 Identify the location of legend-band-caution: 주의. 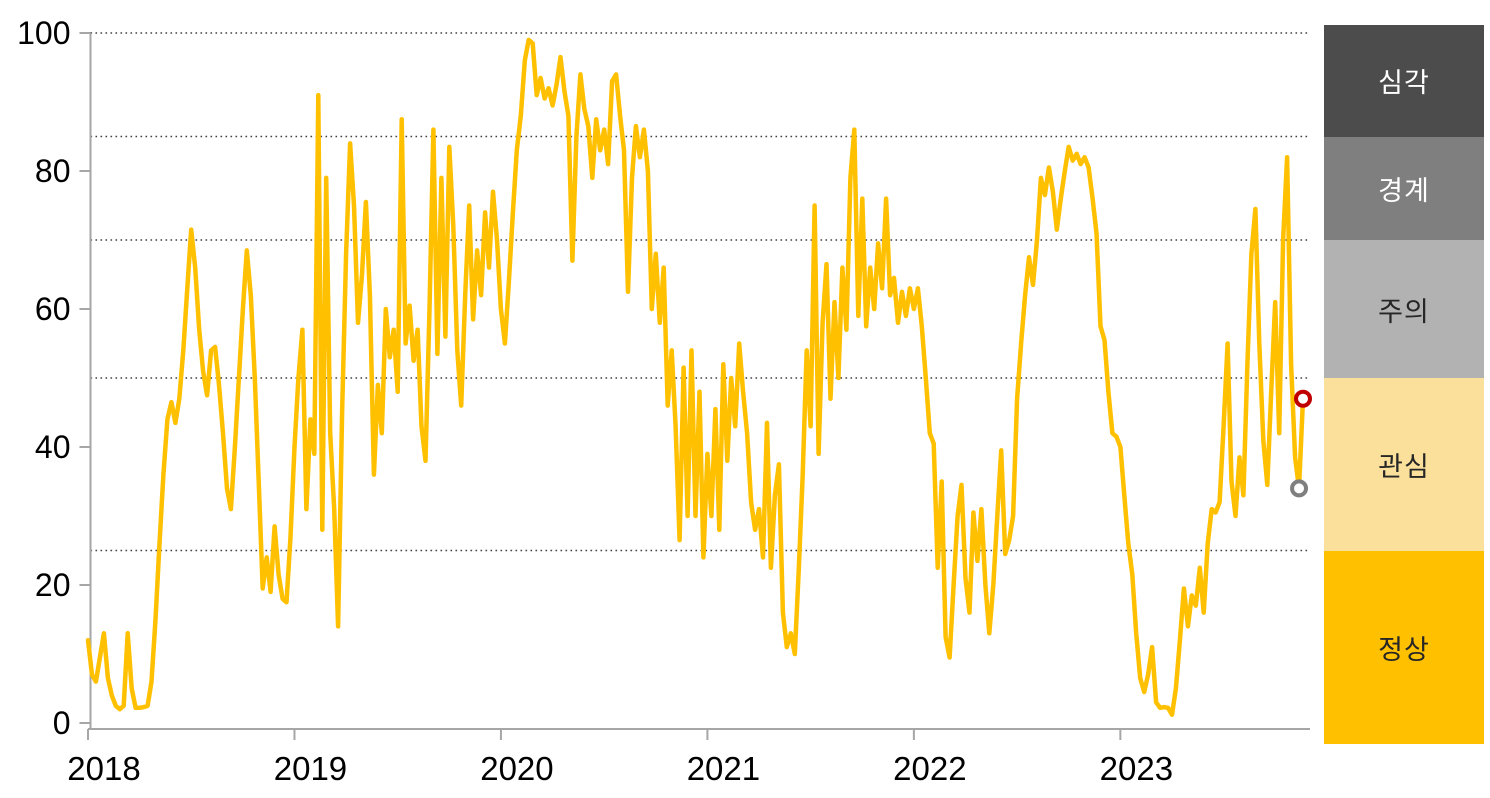
(1404, 309).